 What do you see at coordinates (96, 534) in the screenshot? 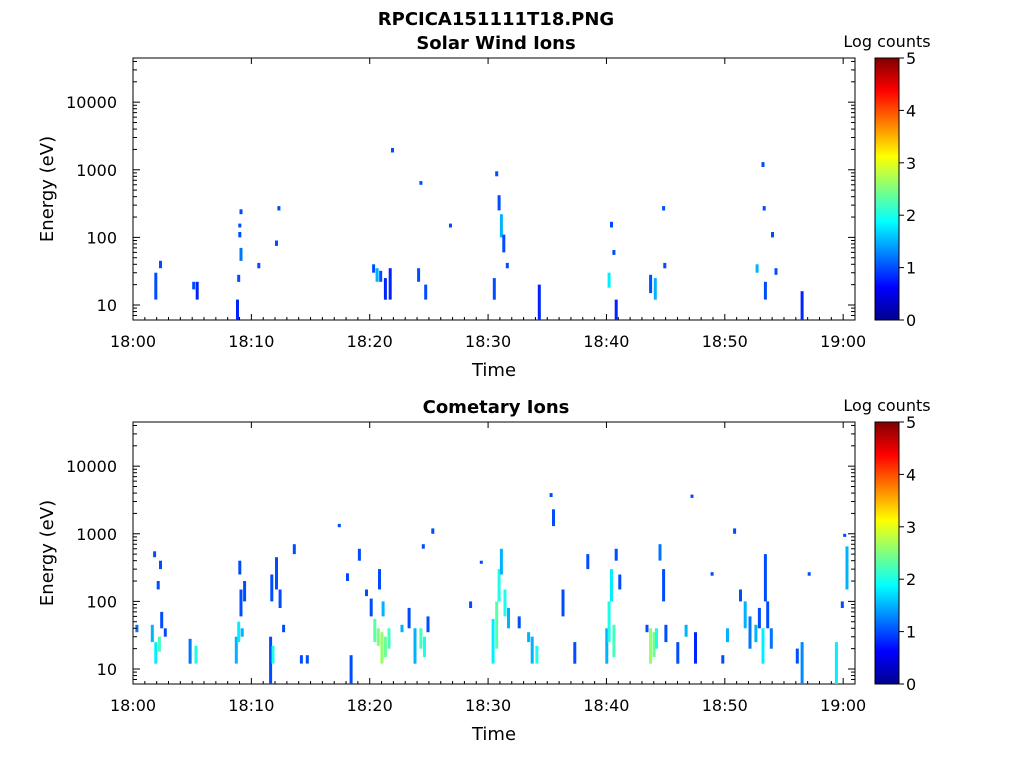
I see `y-tick-label: 1000` at bounding box center [96, 534].